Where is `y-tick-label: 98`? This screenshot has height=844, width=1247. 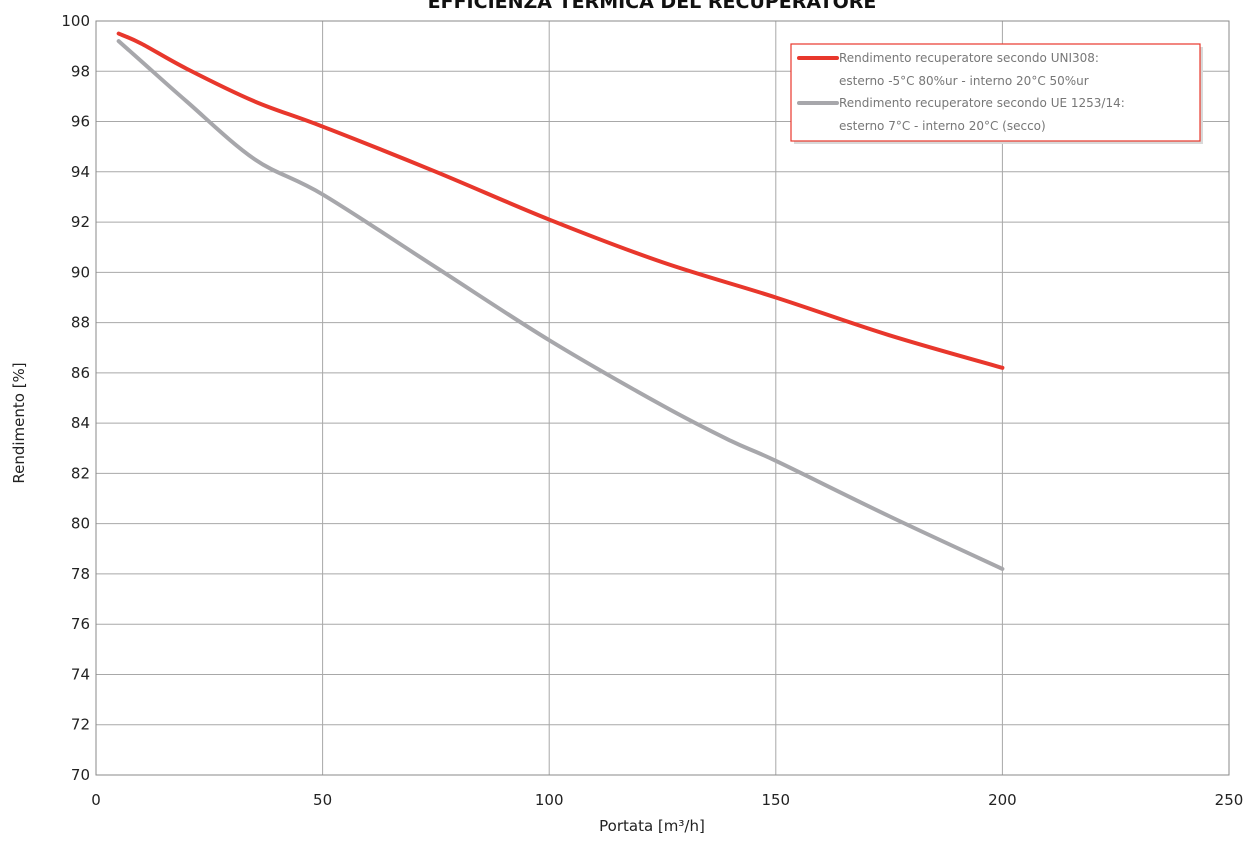 y-tick-label: 98 is located at coordinates (80, 71).